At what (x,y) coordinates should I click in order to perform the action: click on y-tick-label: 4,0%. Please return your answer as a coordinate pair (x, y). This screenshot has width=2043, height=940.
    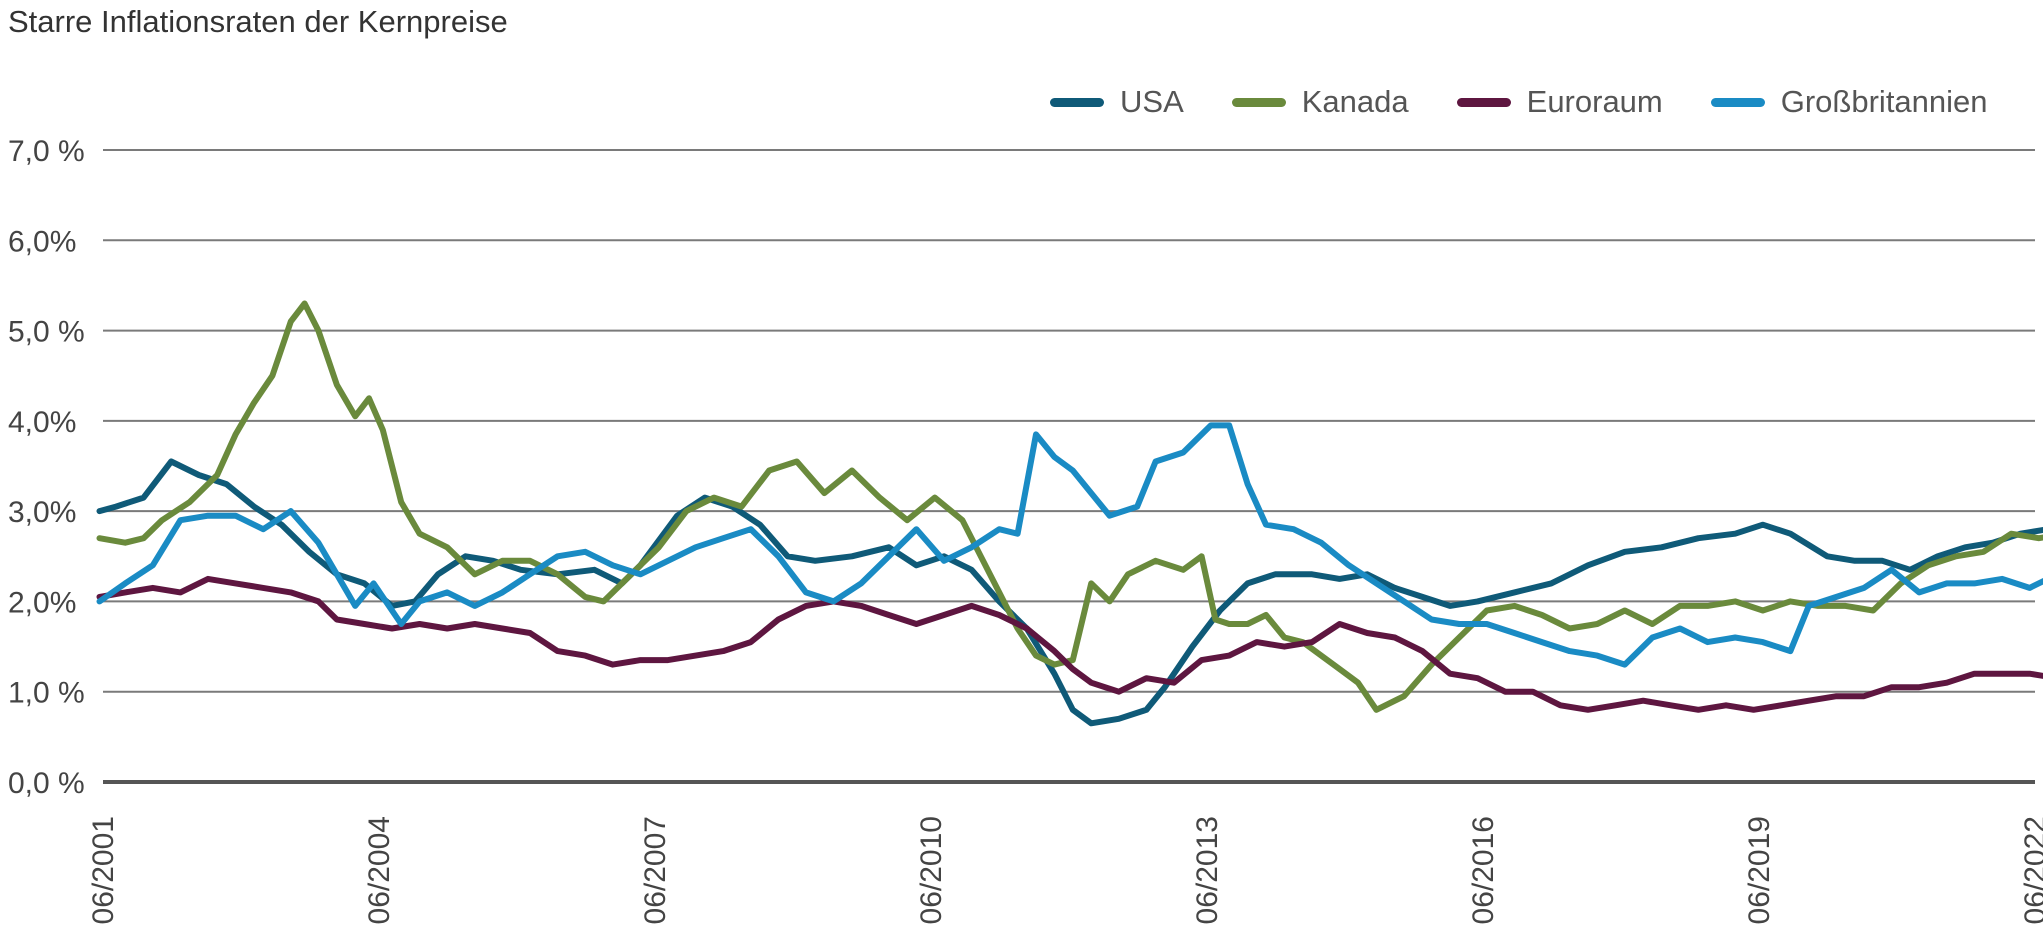
    Looking at the image, I should click on (42, 422).